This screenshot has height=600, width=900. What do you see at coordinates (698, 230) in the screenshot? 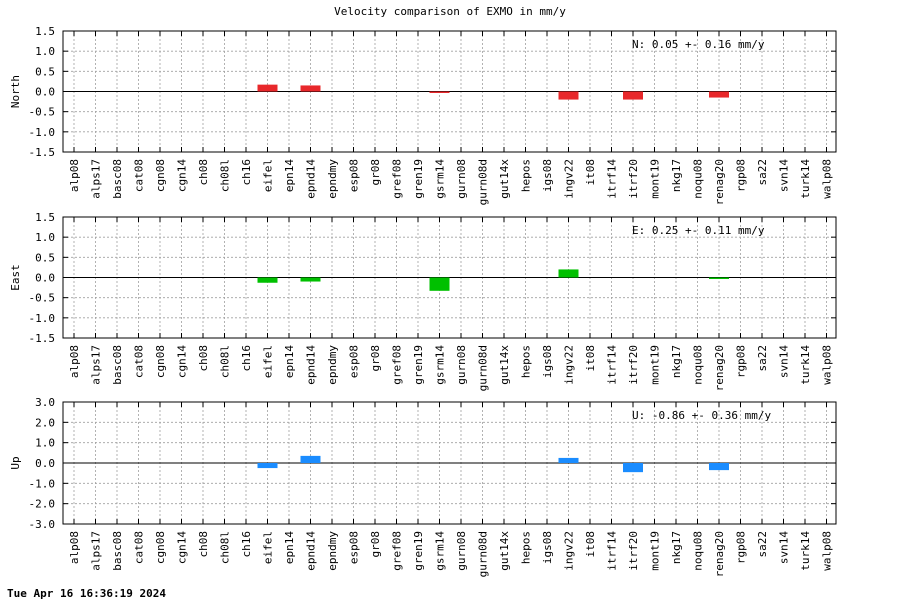
I see `stat-annotation: E: 0.25 +- 0.11 mm/y` at bounding box center [698, 230].